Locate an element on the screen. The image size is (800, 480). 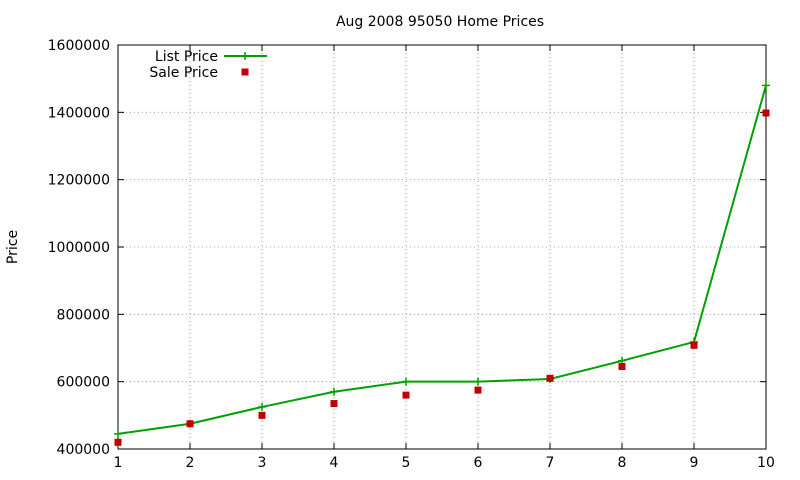
legend-square-marker is located at coordinates (245, 72).